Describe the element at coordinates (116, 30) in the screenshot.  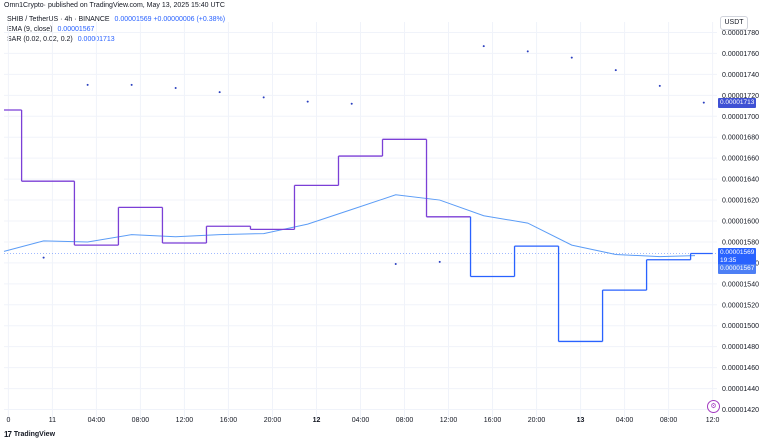
I see `legend-ema-row: EMA (9, close) 0.00001567` at that location.